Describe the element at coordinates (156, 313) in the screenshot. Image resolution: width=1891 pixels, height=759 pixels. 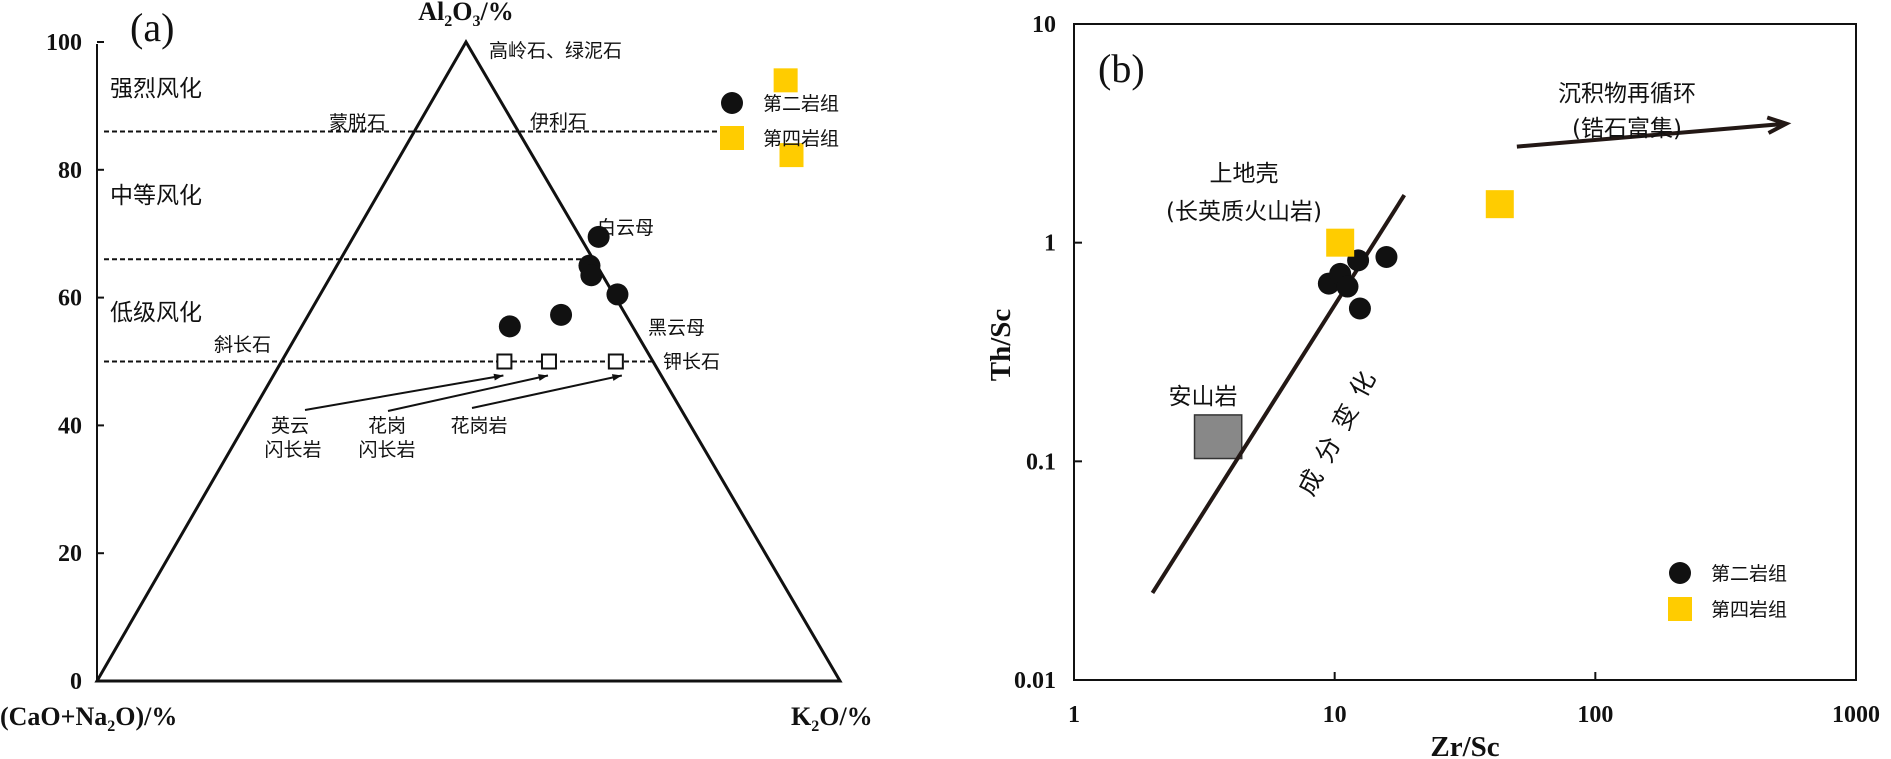
I see `zone-low-label: 低级风化` at that location.